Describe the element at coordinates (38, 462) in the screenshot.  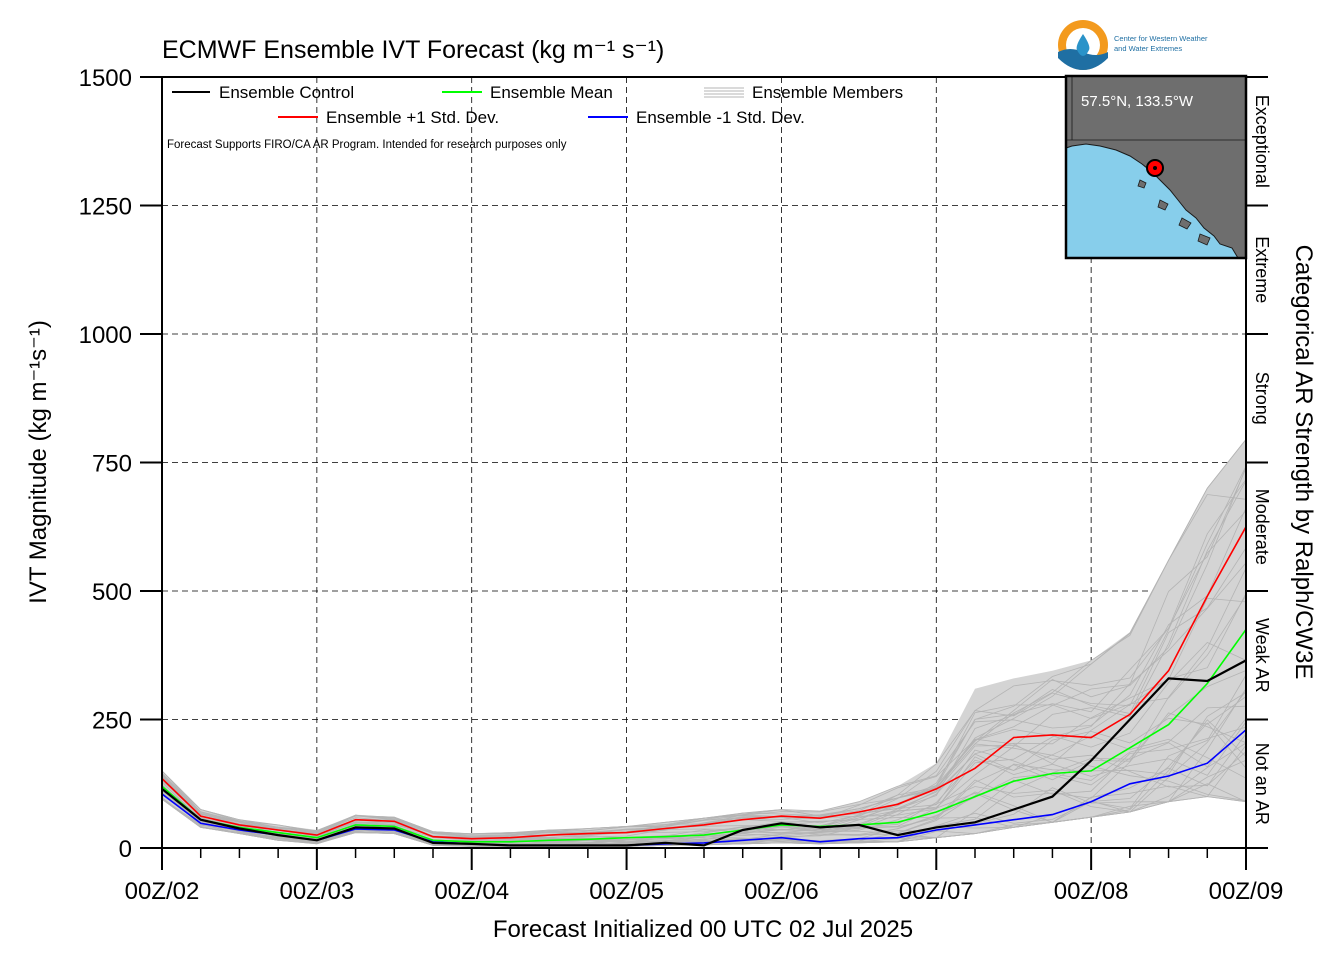
I see `y-axis-label: IVT Magnitude (kg m⁻¹s⁻¹)` at that location.